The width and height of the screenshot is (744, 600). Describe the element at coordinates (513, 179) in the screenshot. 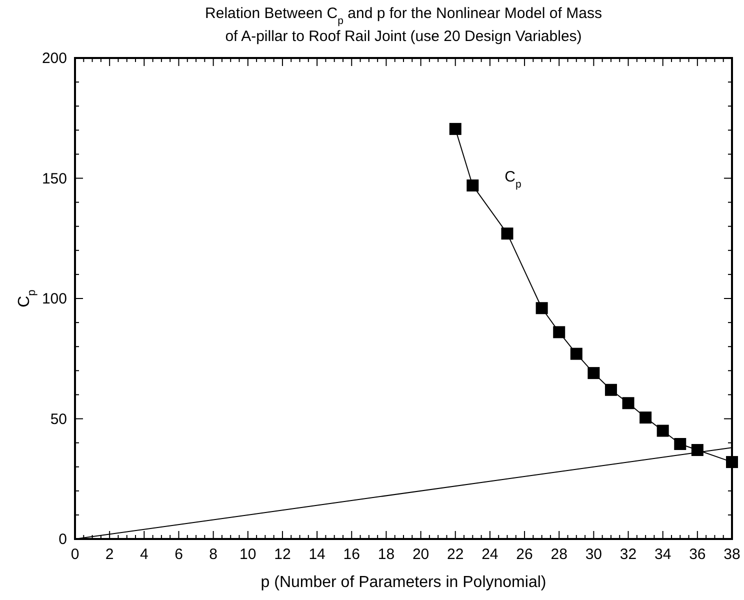

I see `series-label: C$_{p}$` at that location.